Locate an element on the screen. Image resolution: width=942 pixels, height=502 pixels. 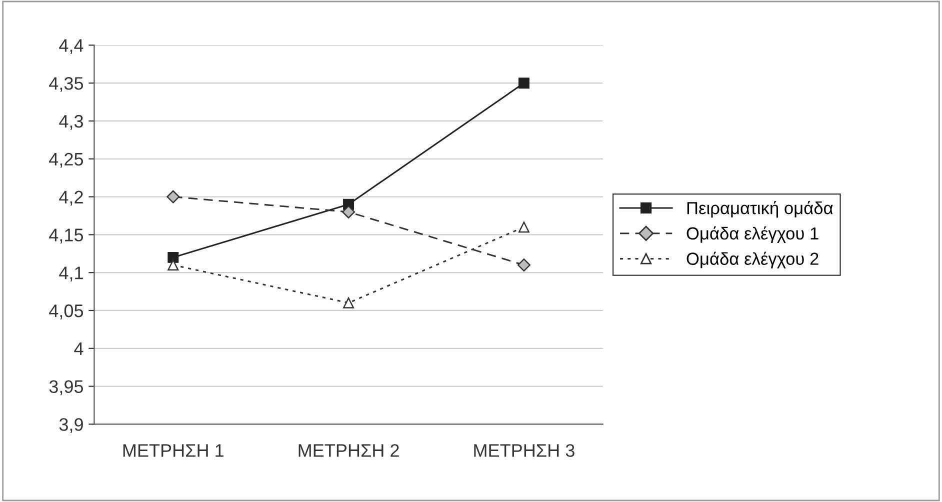
y-tick-label: 4,15 is located at coordinates (66, 236).